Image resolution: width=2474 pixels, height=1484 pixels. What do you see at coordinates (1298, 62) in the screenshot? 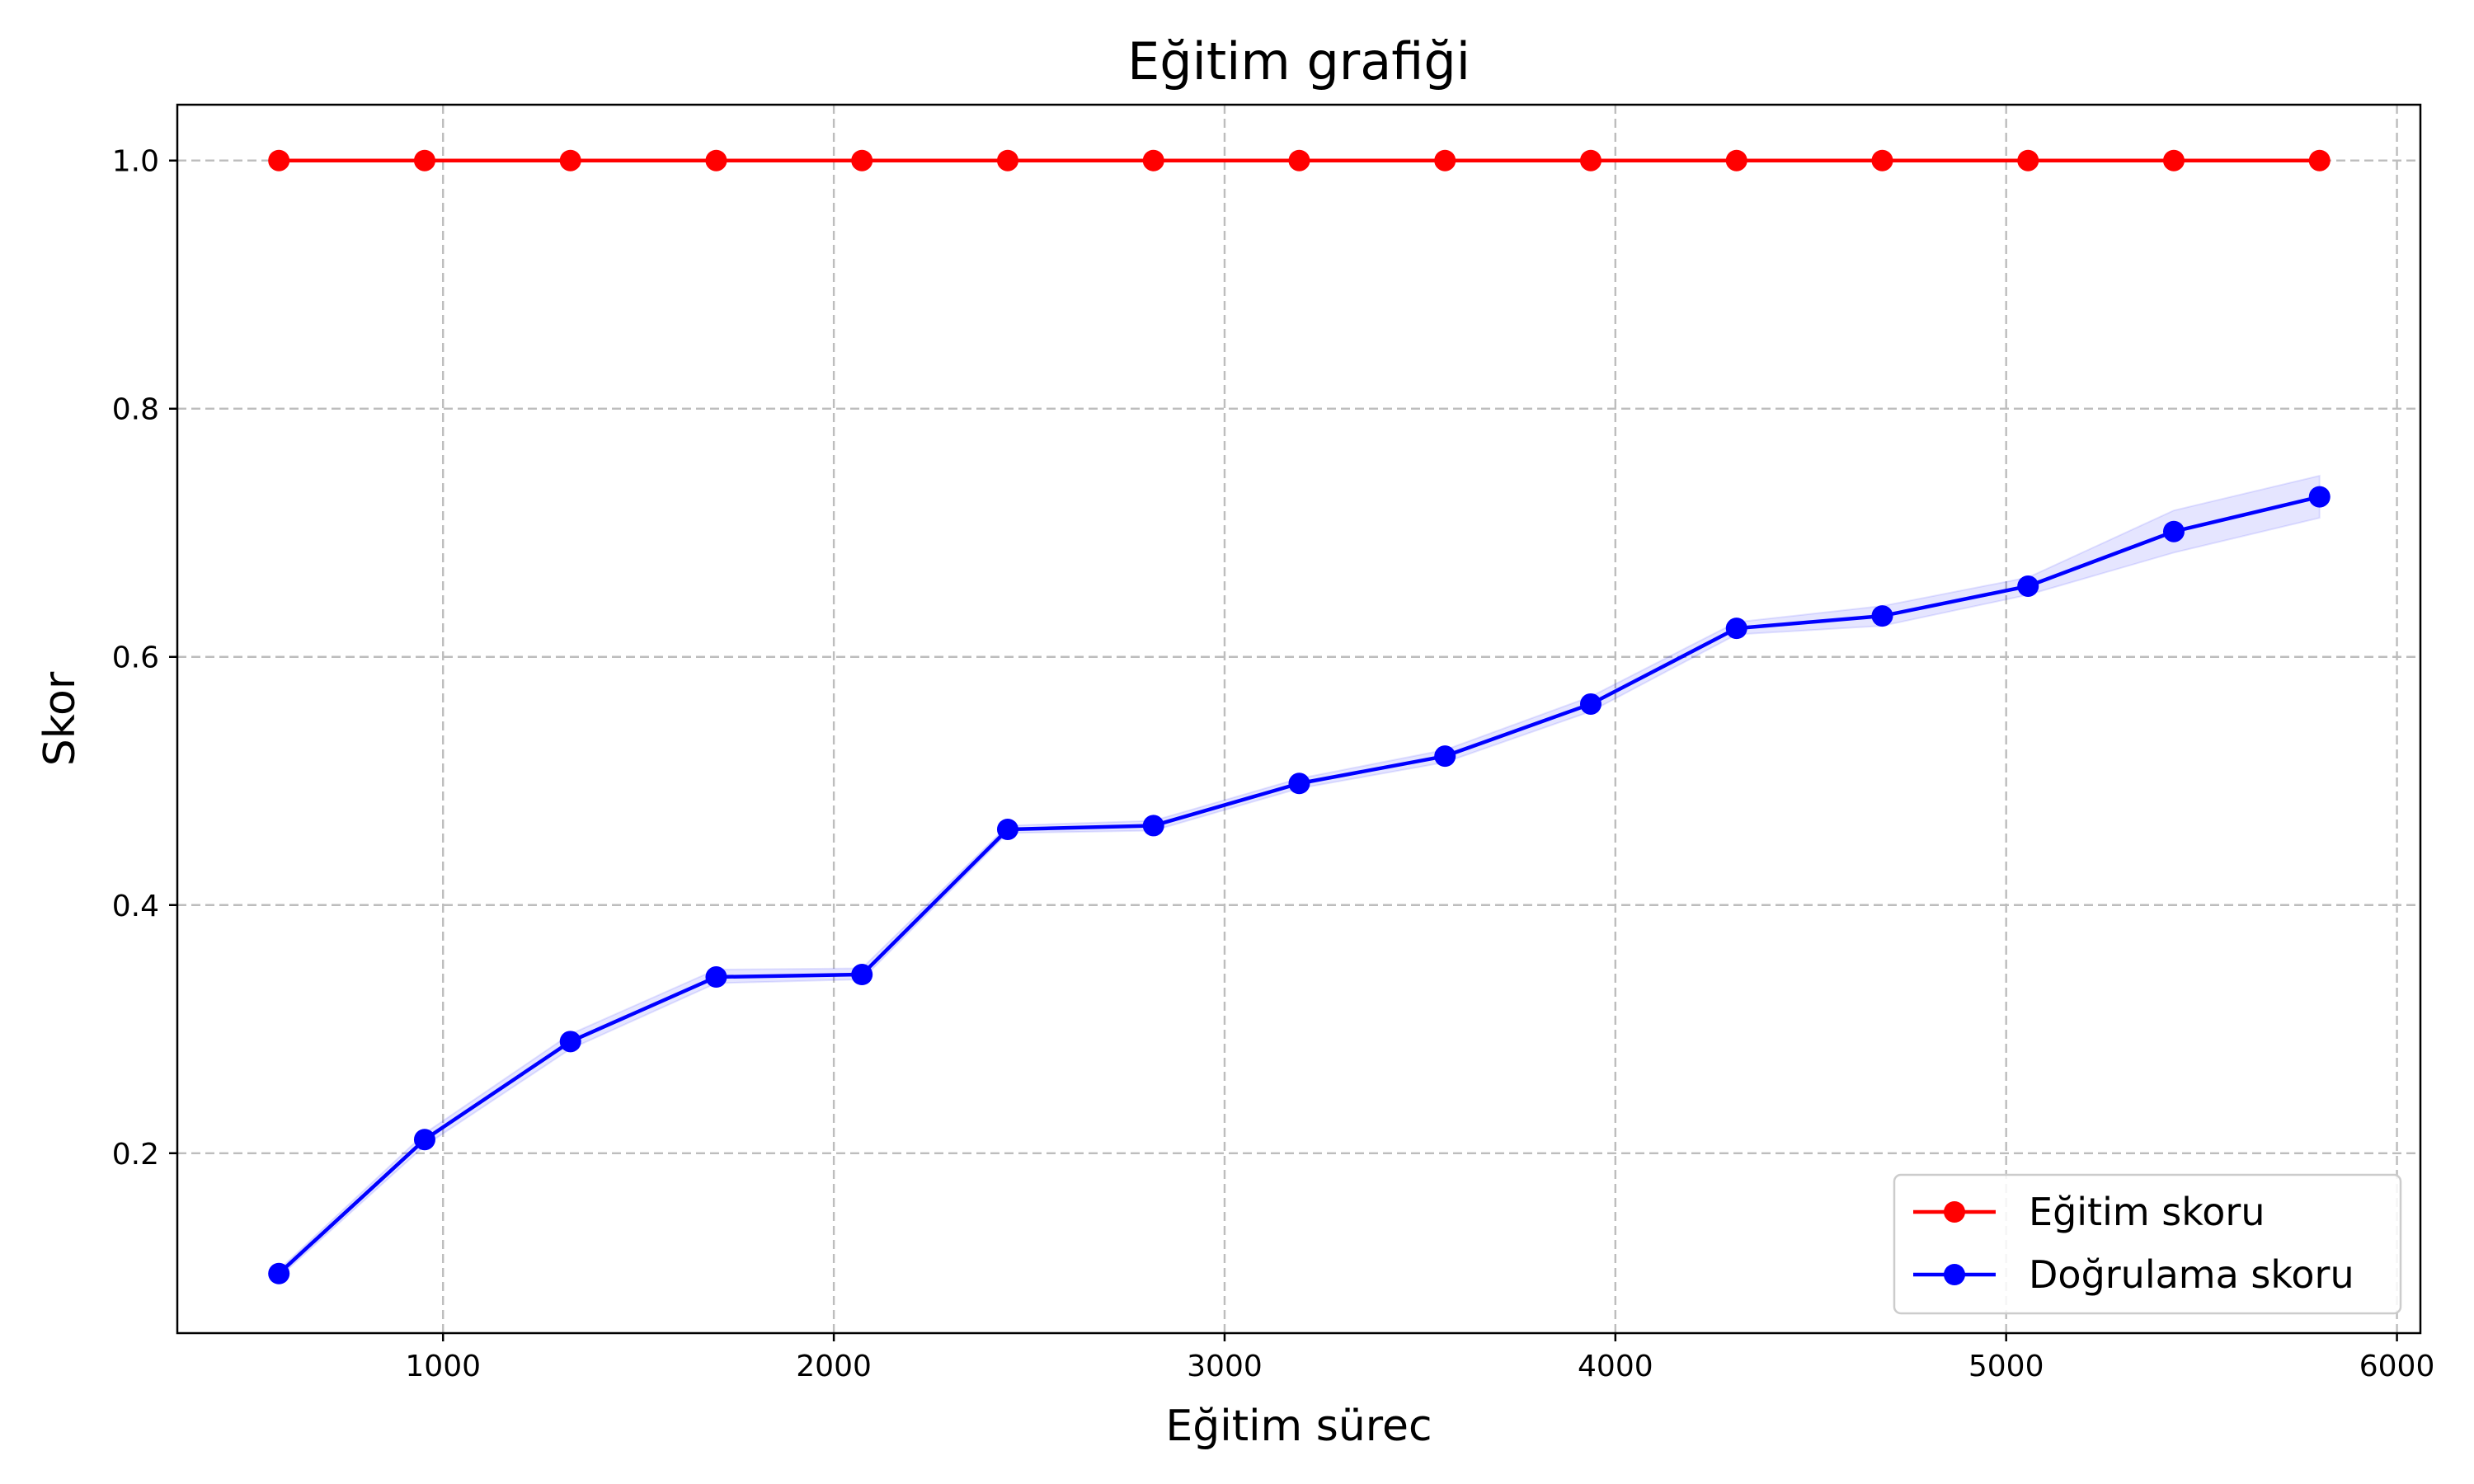
I see `chart-title: Eğitim grafiği` at bounding box center [1298, 62].